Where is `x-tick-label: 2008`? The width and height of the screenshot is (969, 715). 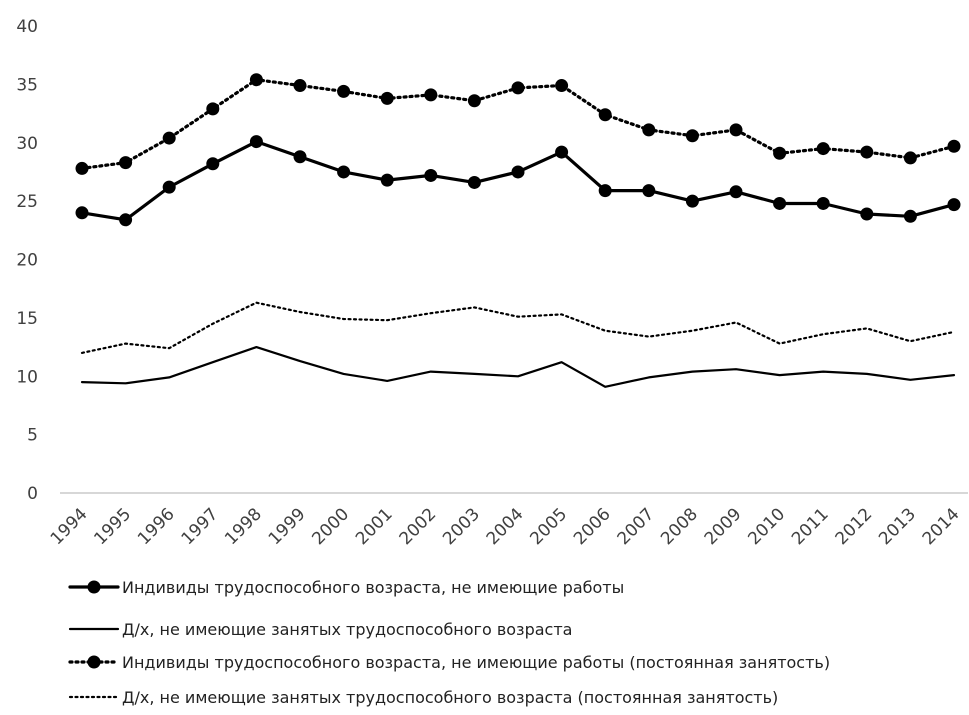 x-tick-label: 2008 is located at coordinates (679, 526).